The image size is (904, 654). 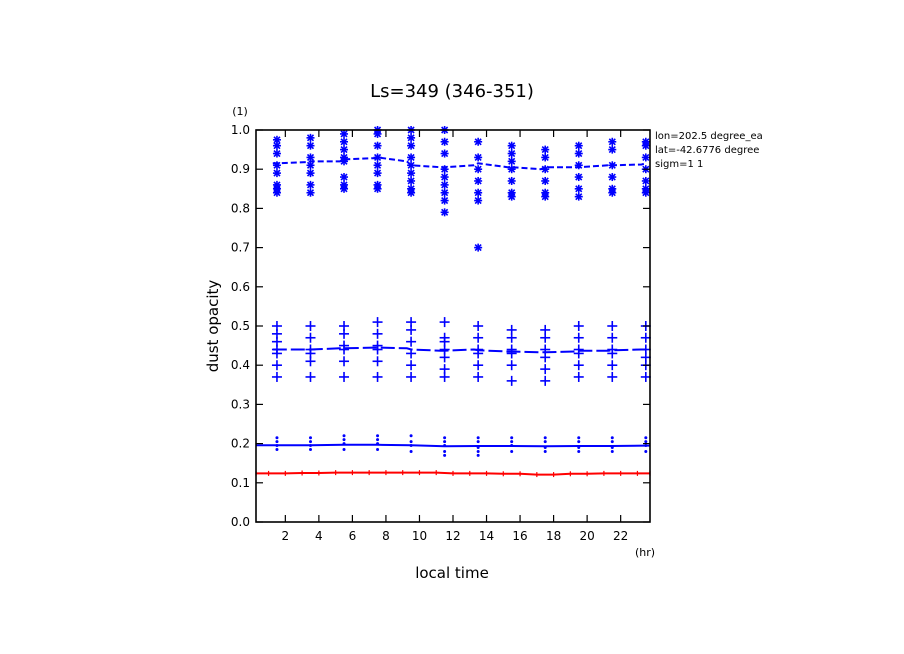 I want to click on x-tick-label: 16, so click(x=519, y=536).